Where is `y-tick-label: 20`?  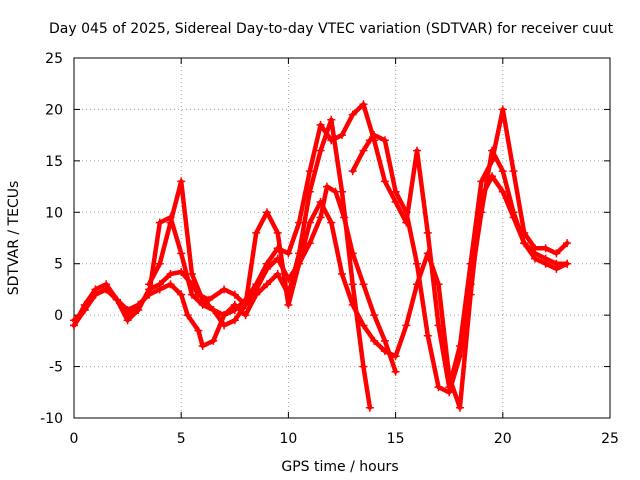
y-tick-label: 20 is located at coordinates (54, 110).